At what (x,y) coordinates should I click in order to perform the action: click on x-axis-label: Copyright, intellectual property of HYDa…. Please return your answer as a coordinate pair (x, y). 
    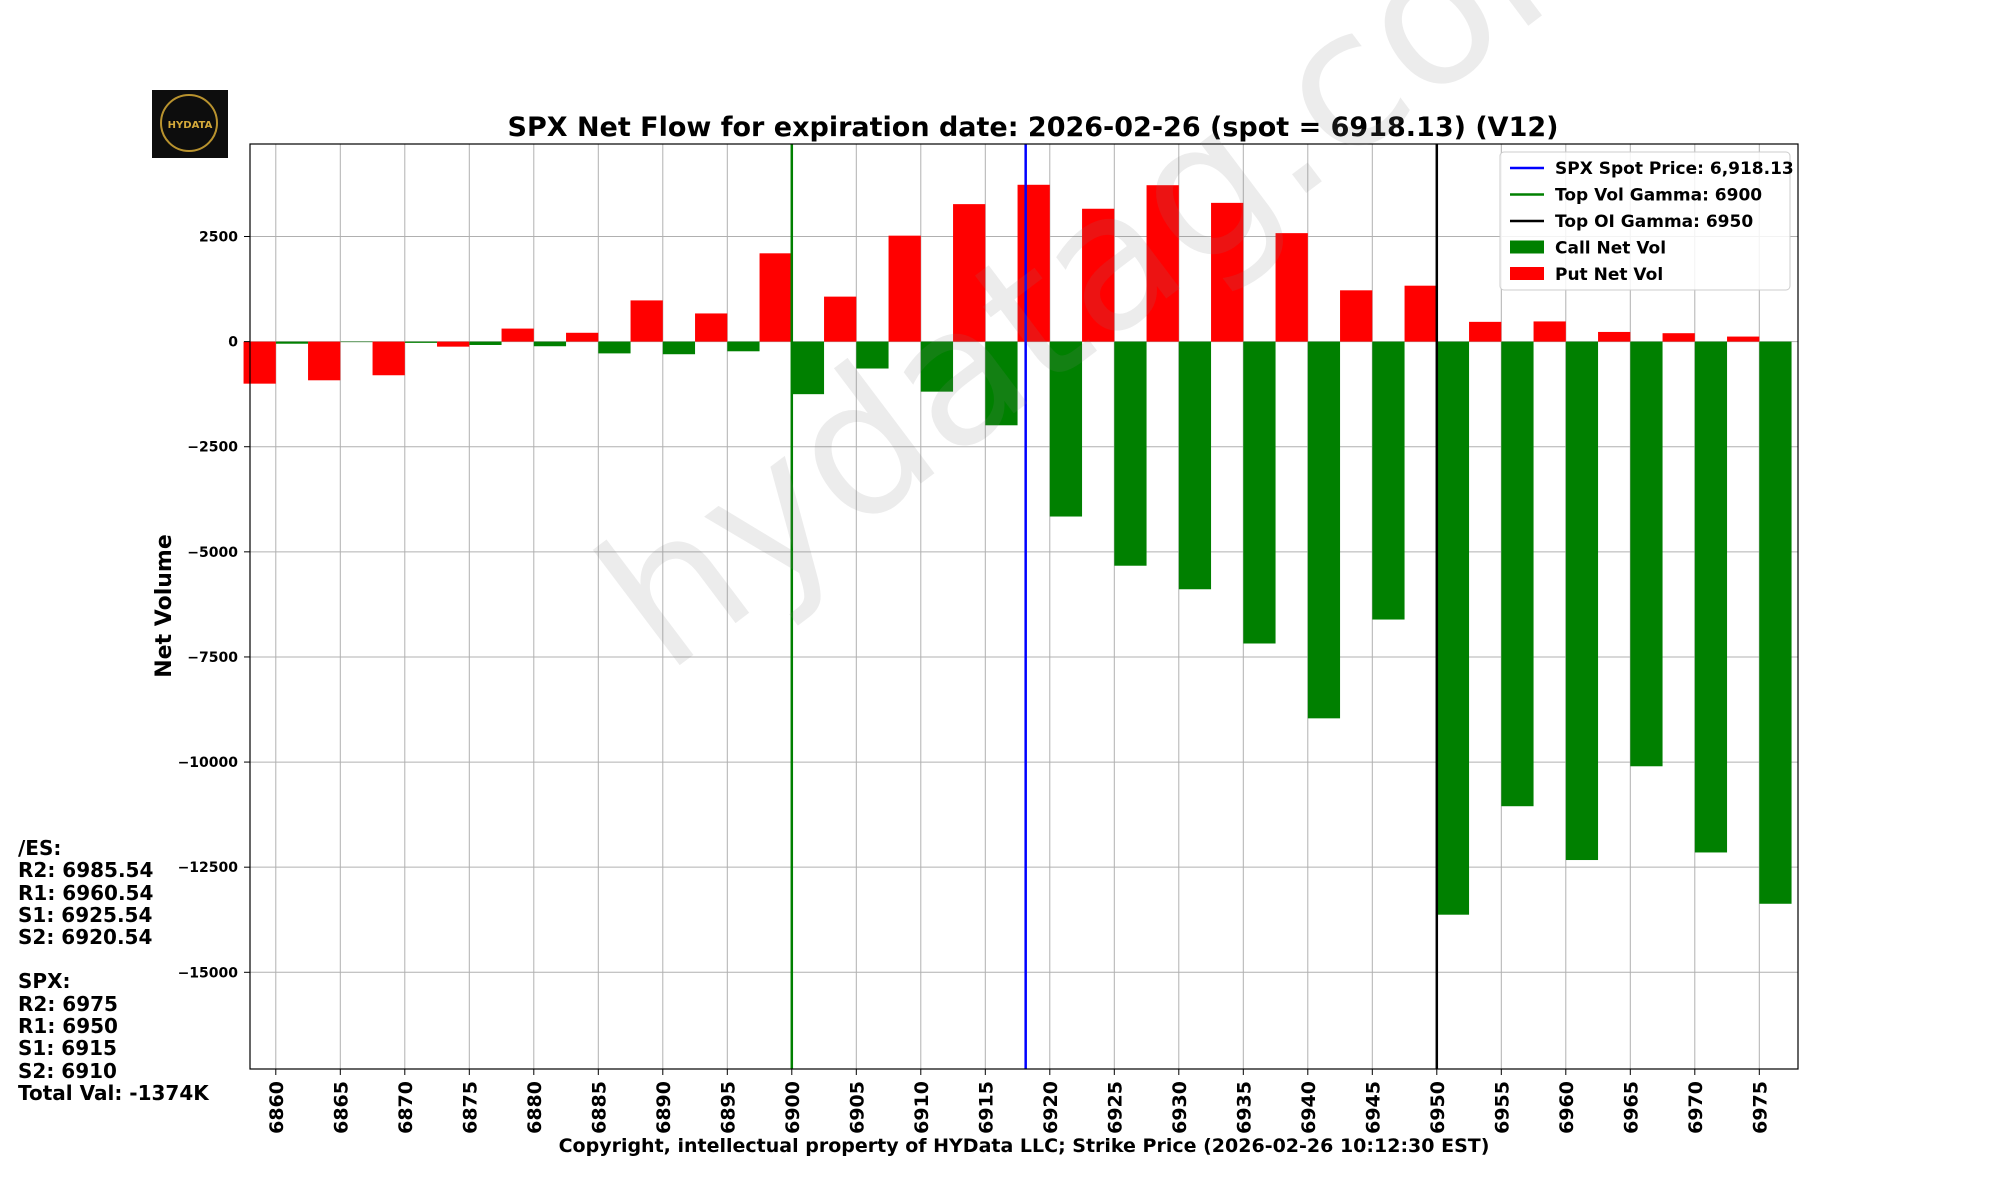
    Looking at the image, I should click on (1024, 1146).